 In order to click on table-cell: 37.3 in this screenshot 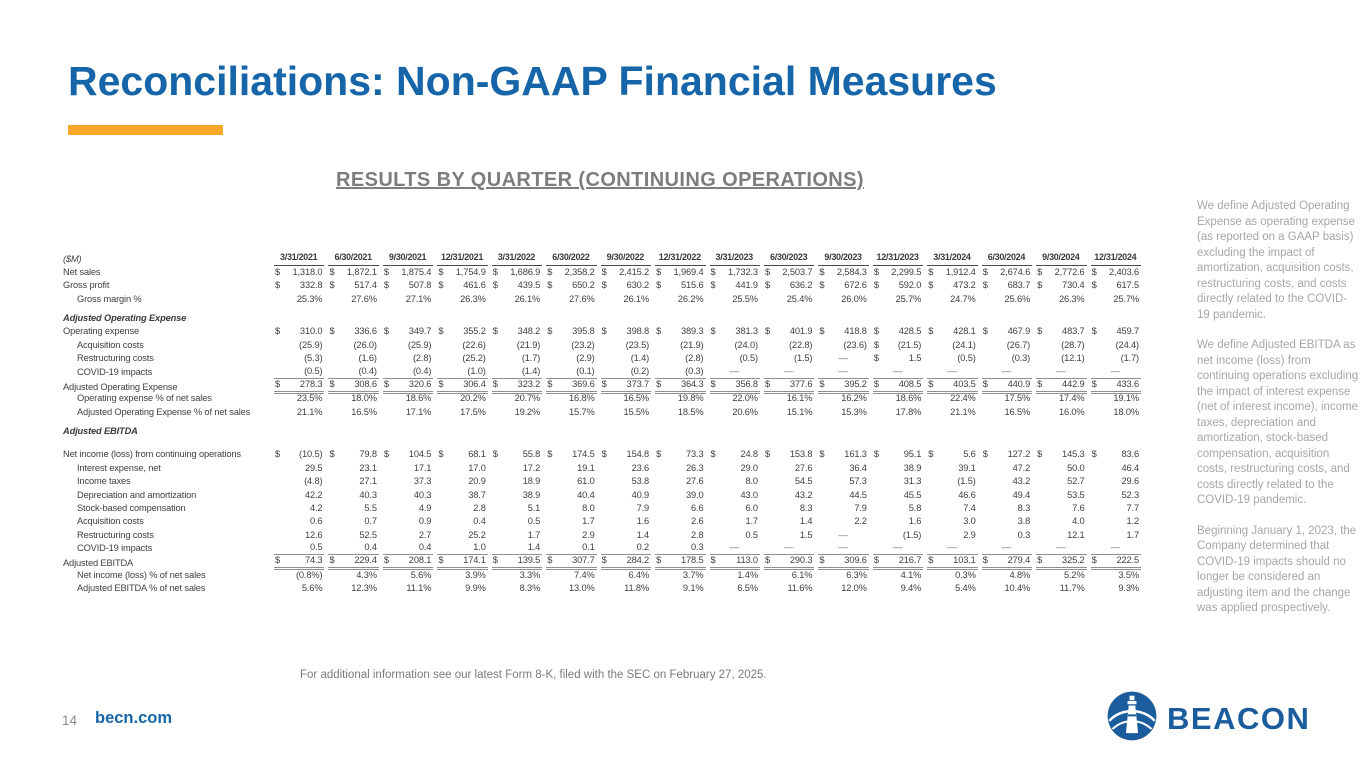, I will do `click(422, 481)`.